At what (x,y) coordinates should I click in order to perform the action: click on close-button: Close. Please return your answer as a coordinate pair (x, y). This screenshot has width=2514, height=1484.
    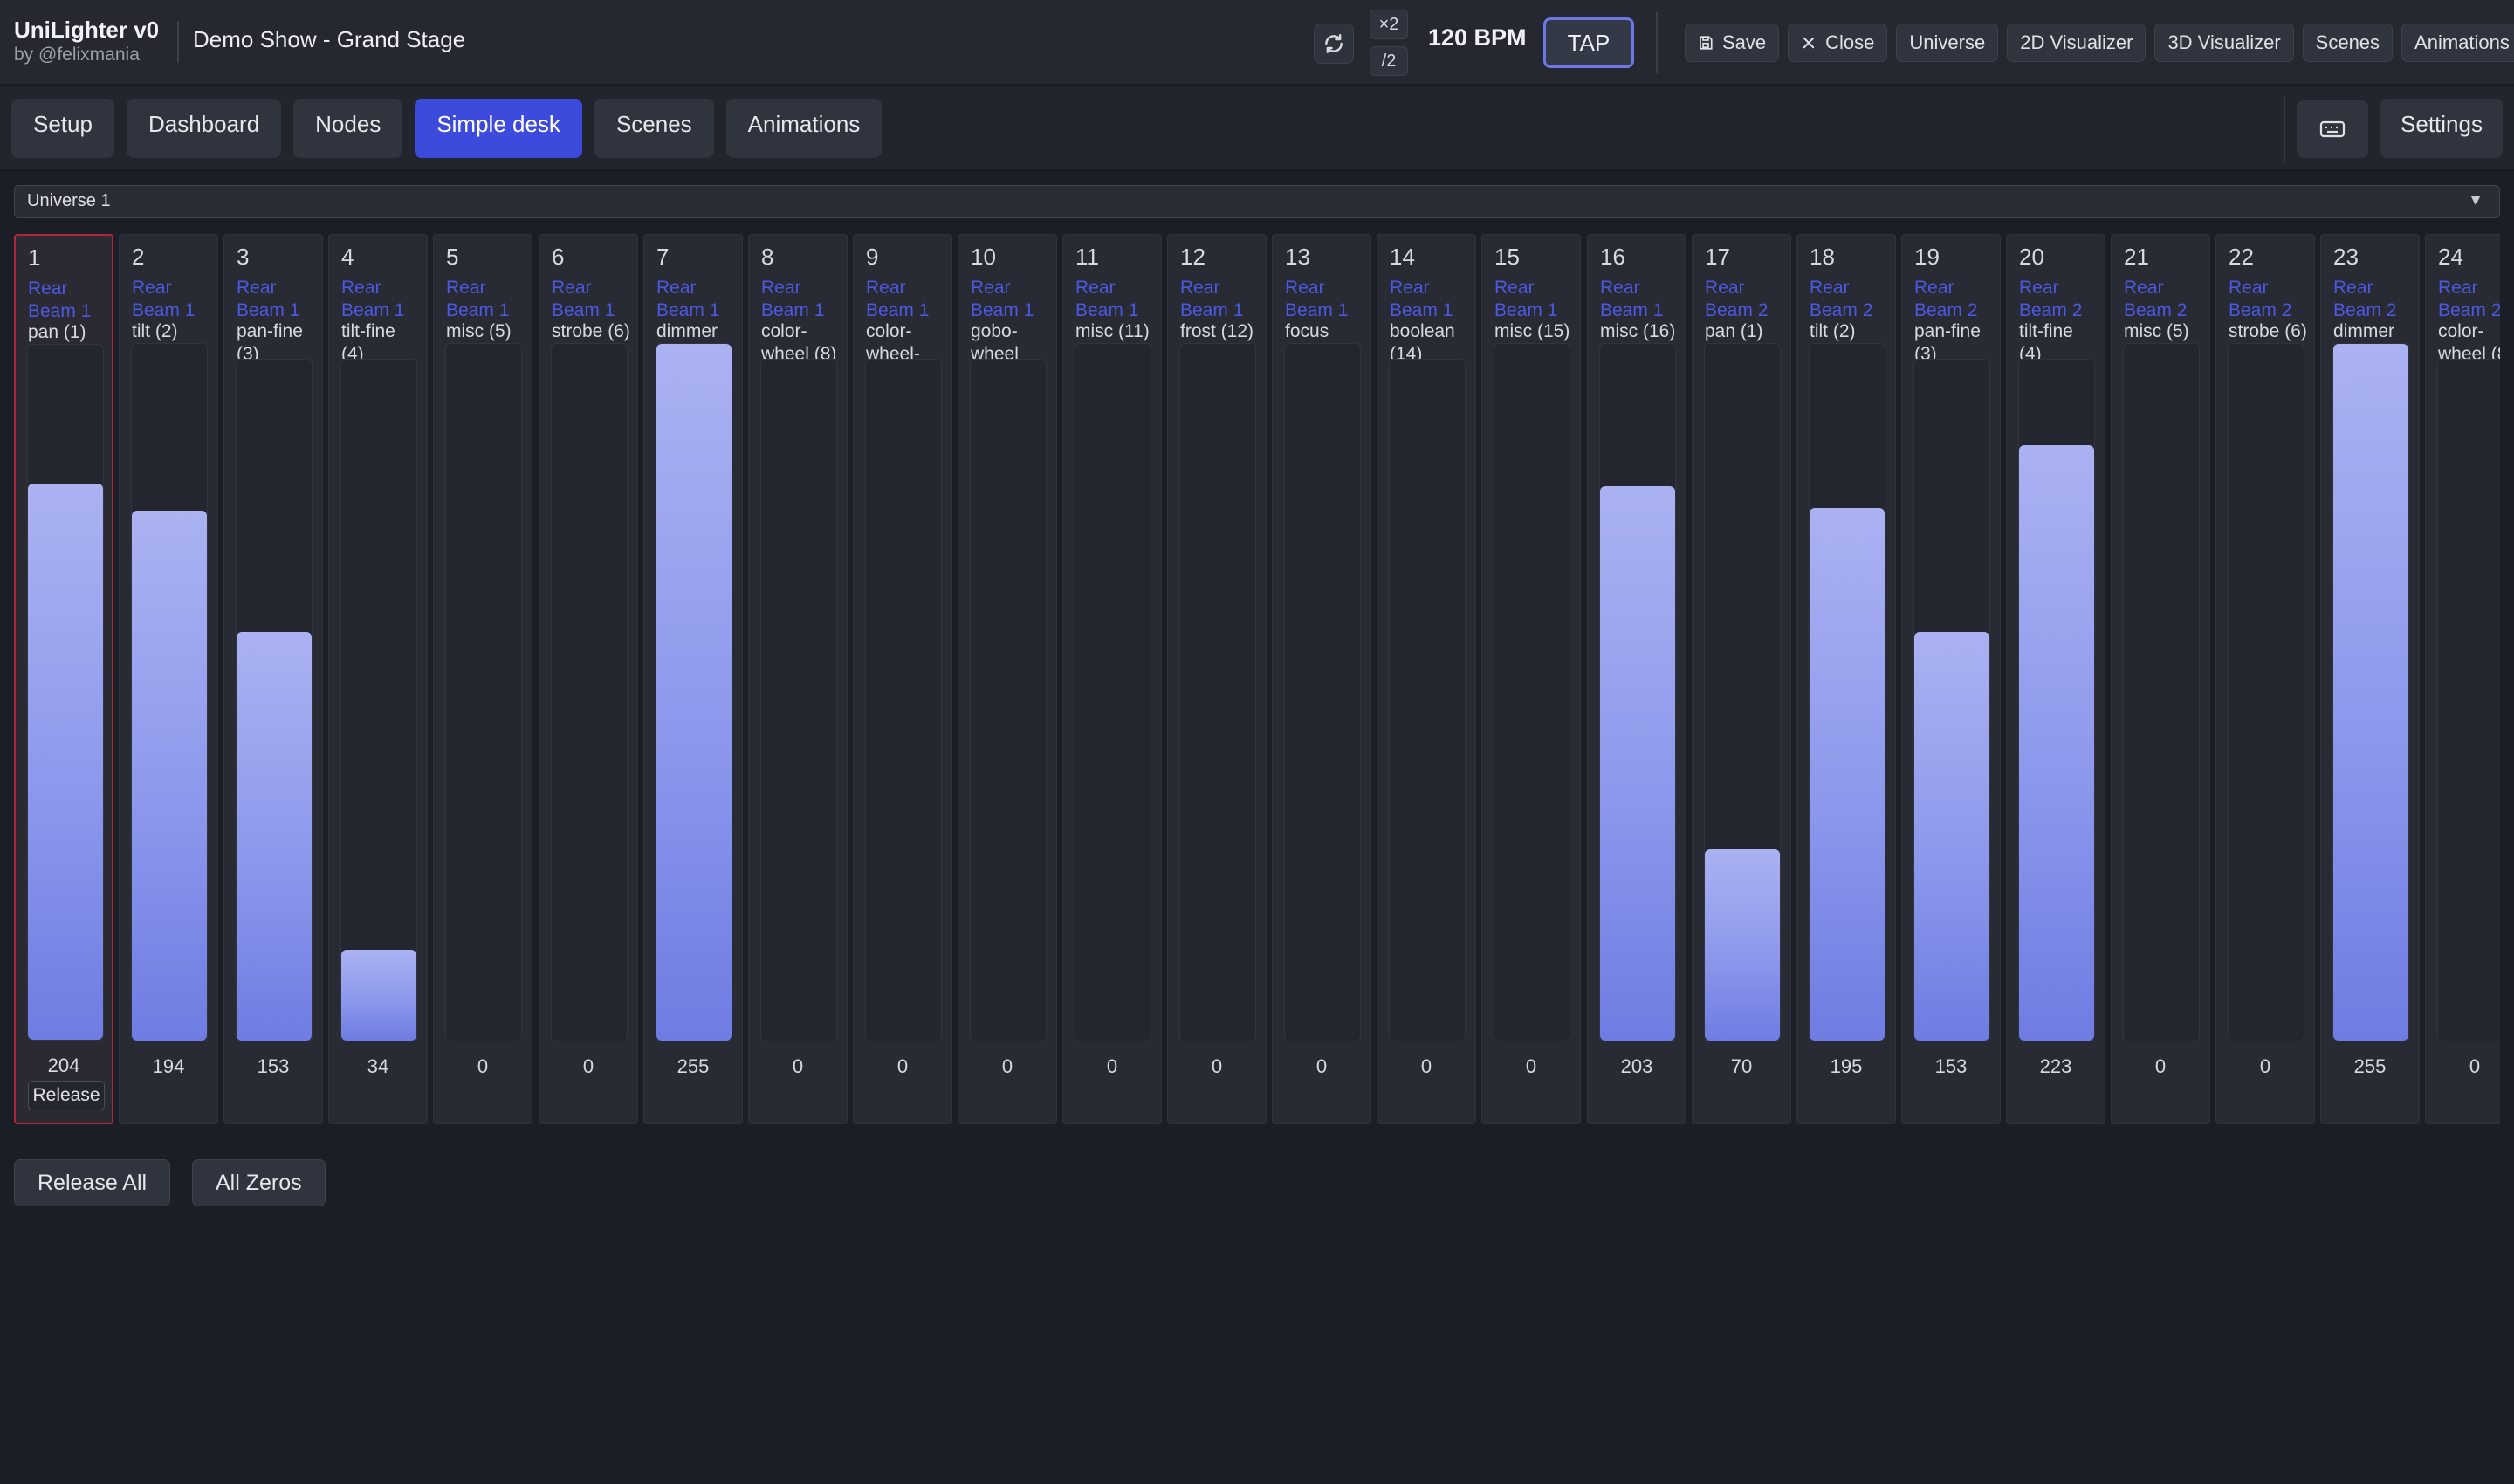
    Looking at the image, I should click on (1838, 43).